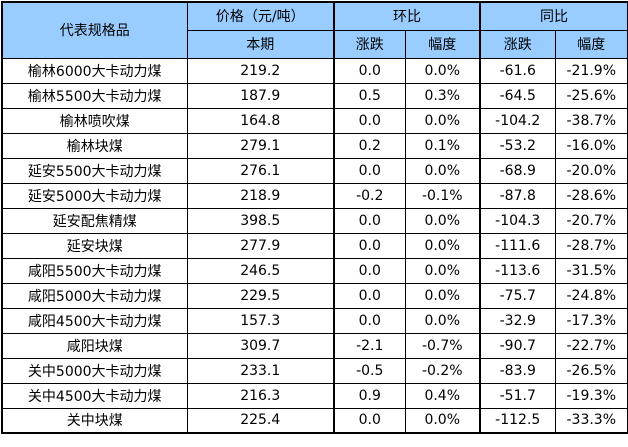 This screenshot has height=447, width=628. I want to click on cell-price: 279.1, so click(260, 145).